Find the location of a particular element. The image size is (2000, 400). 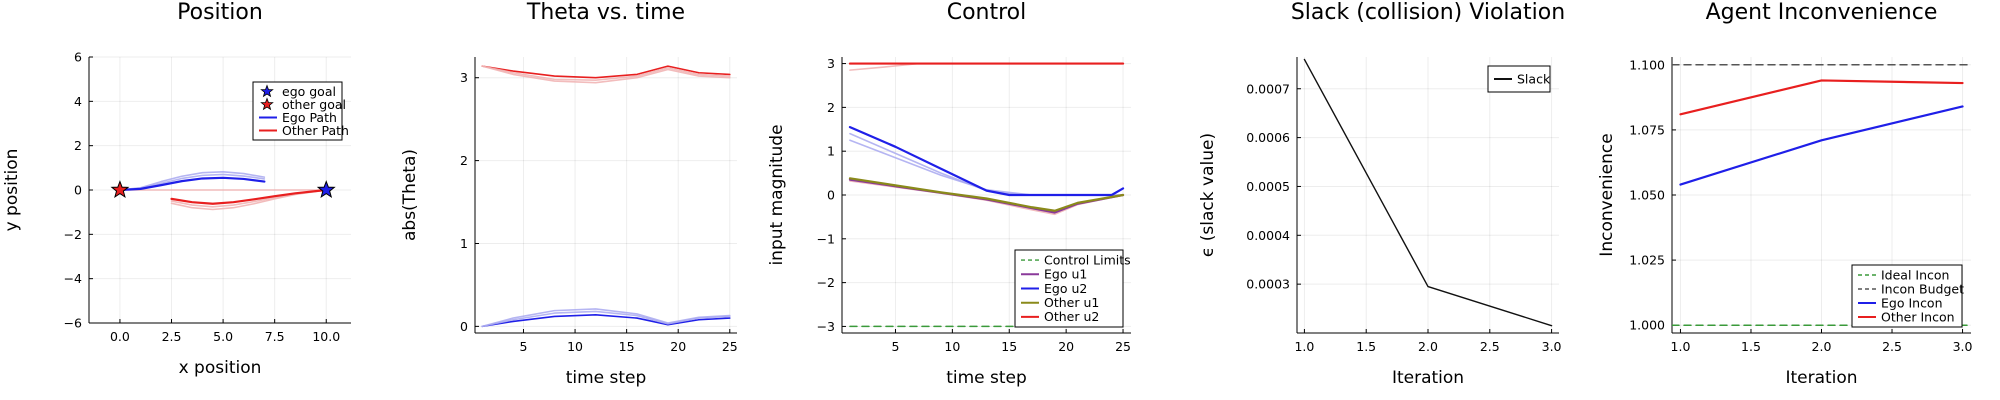

x-tick-label: 20 is located at coordinates (1066, 346).